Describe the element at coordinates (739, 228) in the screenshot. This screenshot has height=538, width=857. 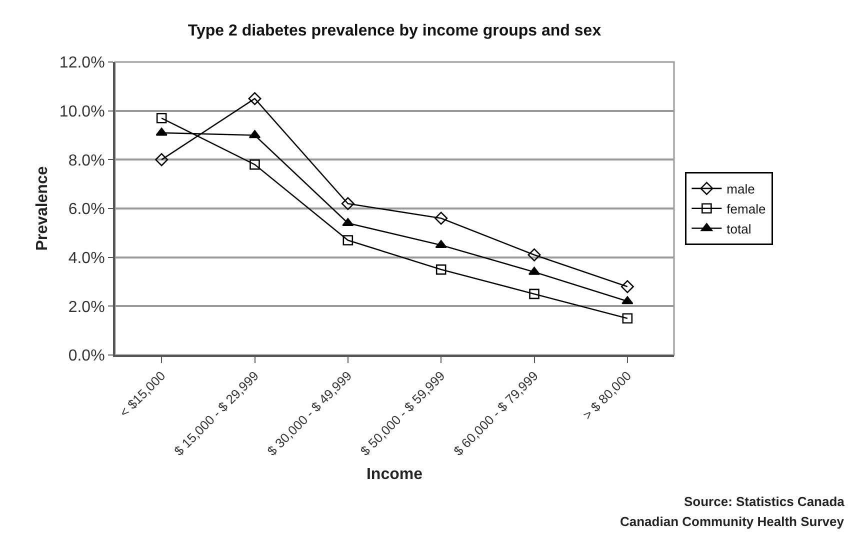
I see `legend-label: total` at that location.